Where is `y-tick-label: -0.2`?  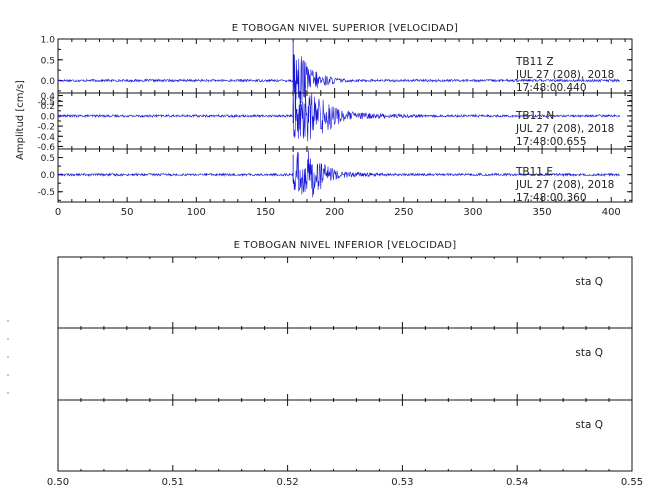
y-tick-label: -0.2 is located at coordinates (46, 128).